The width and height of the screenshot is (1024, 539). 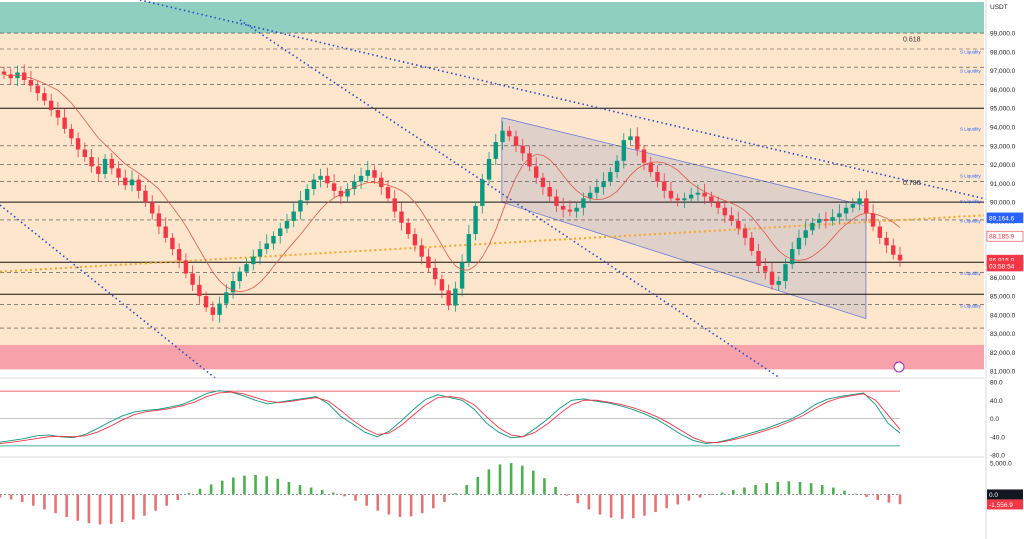 What do you see at coordinates (450, 417) in the screenshot?
I see `oscillator-fast-line` at bounding box center [450, 417].